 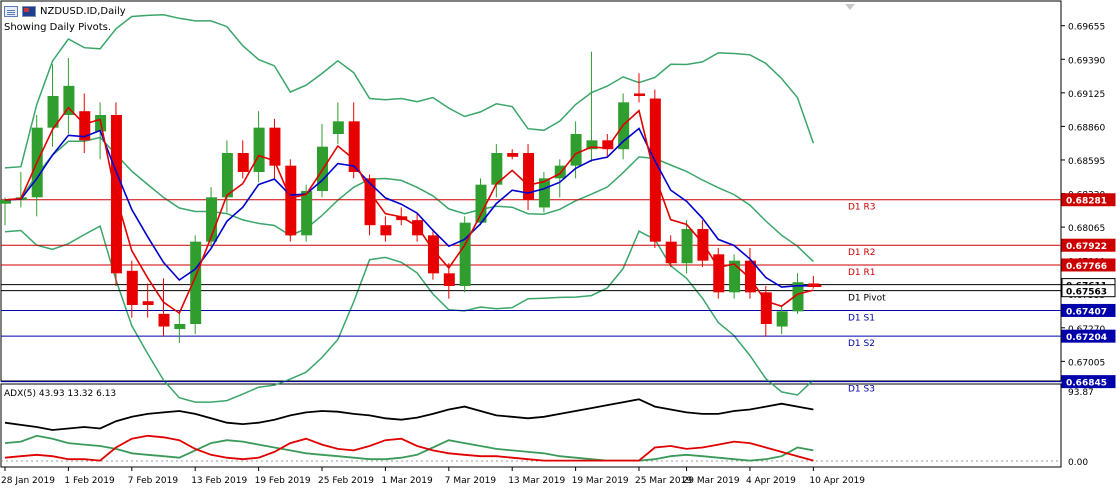 What do you see at coordinates (1086, 162) in the screenshot?
I see `price-tick-label: 0.68595` at bounding box center [1086, 162].